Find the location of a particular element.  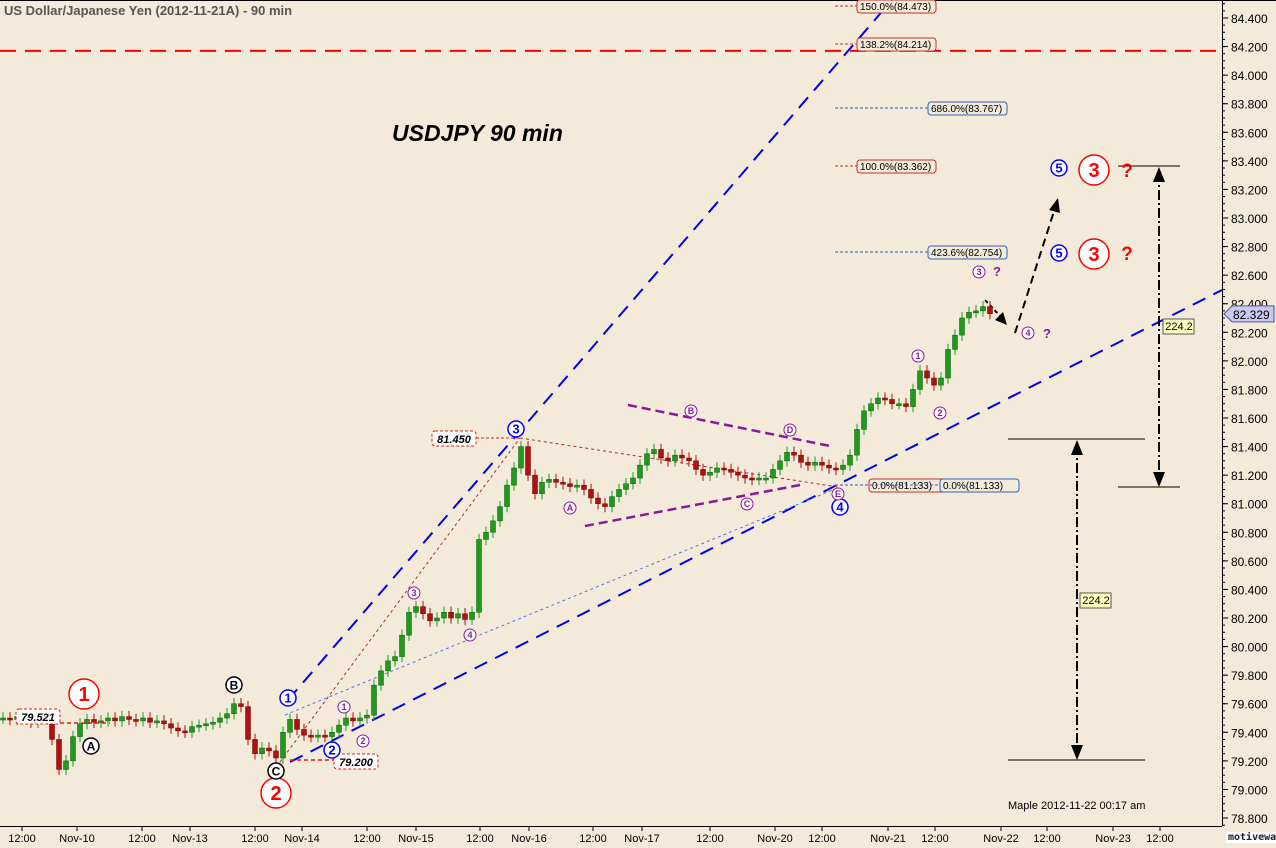

watermark: motivewave.com is located at coordinates (1251, 837).